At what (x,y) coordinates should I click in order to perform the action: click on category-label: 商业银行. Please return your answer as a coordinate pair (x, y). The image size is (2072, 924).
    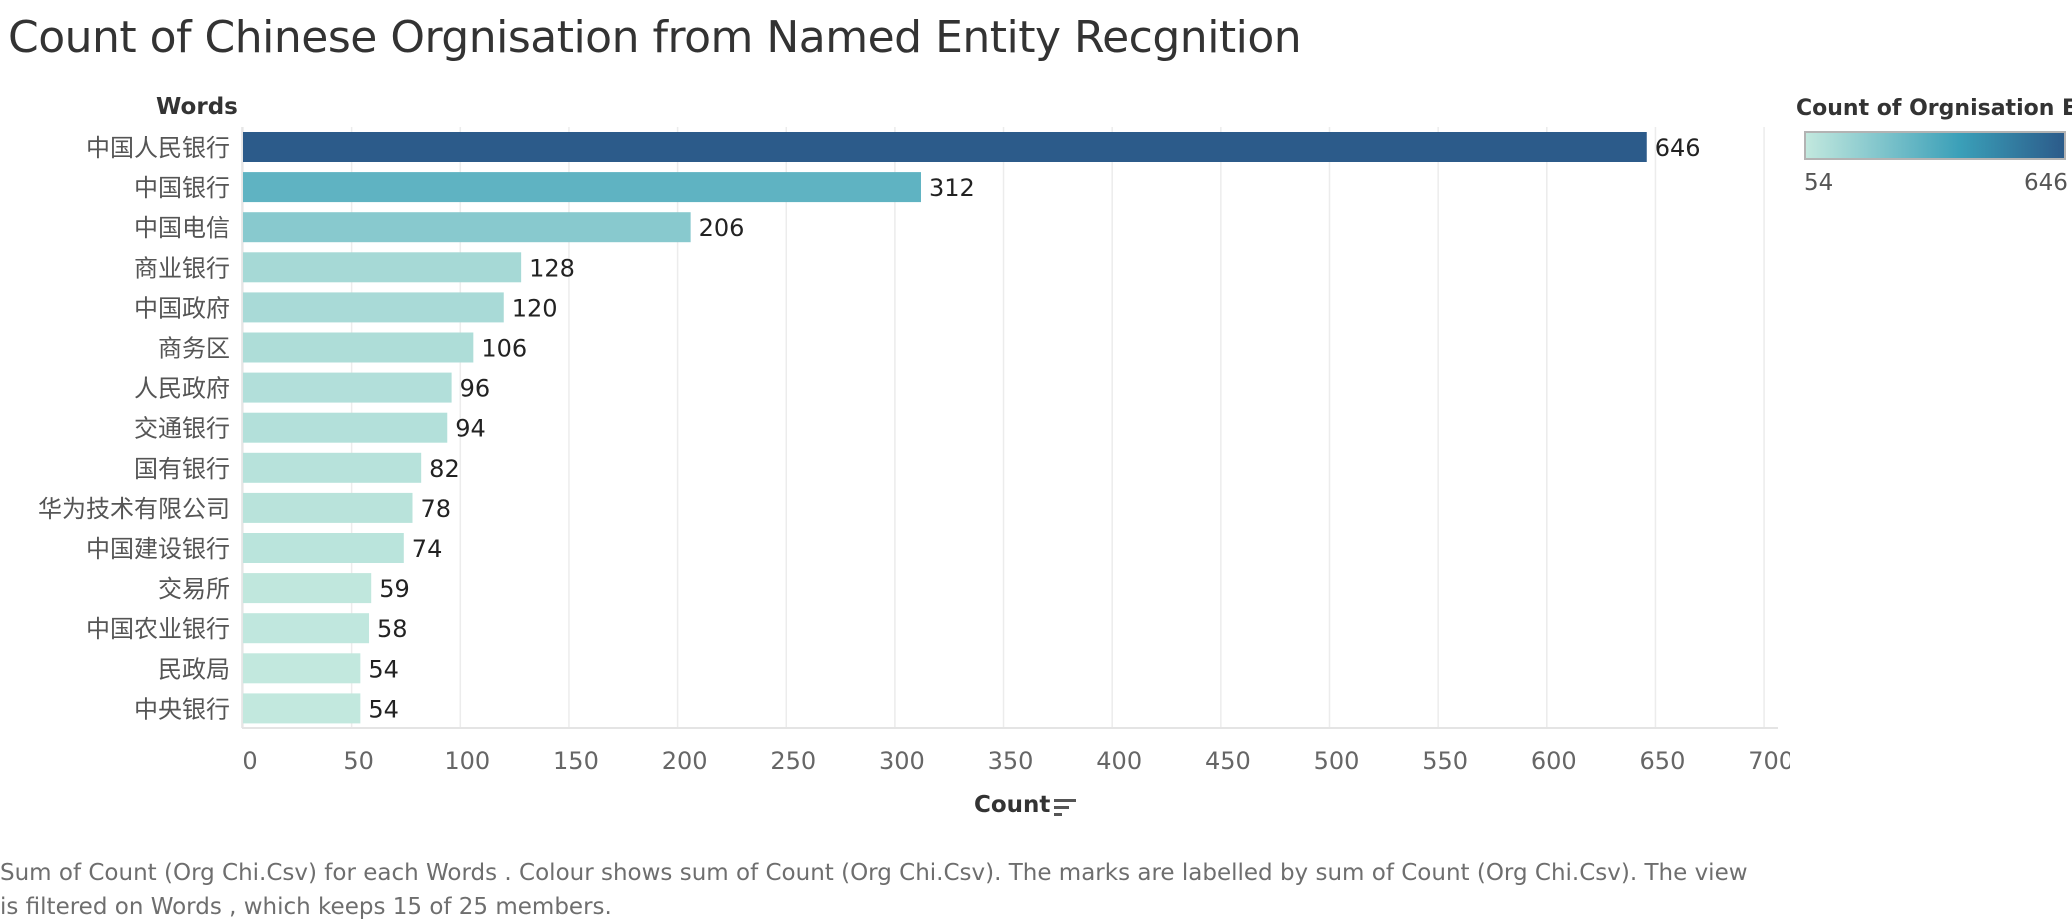
    Looking at the image, I should click on (182, 268).